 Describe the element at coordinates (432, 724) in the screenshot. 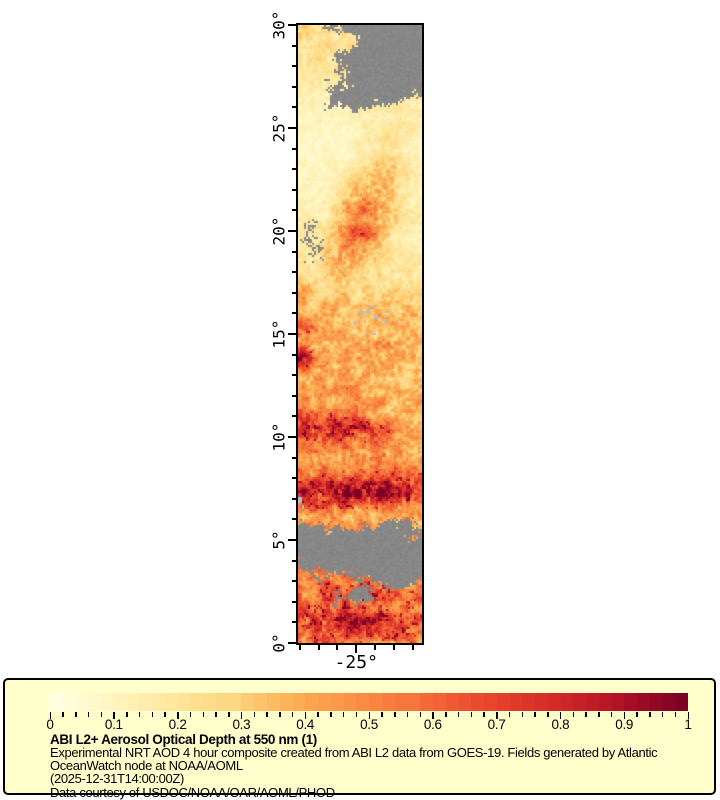

I see `colorbar-tick-label: 0.6` at that location.